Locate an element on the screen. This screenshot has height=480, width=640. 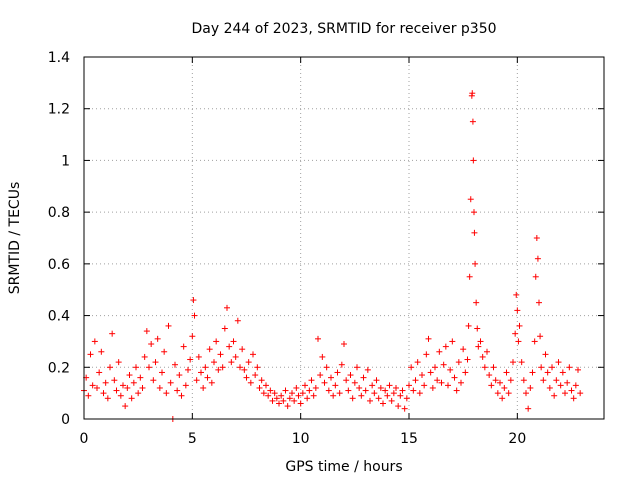
x-tick-label: 20 is located at coordinates (517, 439).